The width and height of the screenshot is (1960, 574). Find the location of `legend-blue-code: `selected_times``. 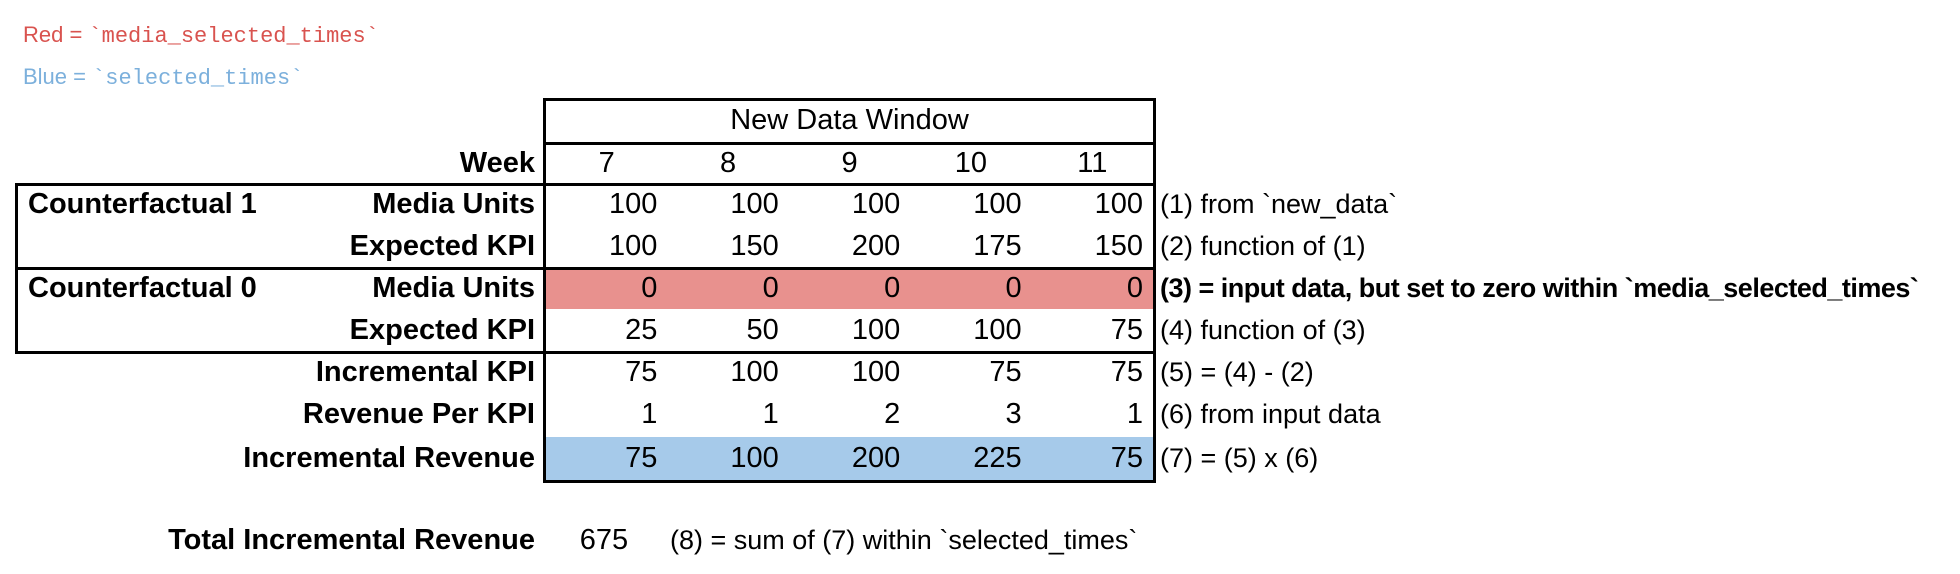

legend-blue-code: `selected_times` is located at coordinates (198, 78).